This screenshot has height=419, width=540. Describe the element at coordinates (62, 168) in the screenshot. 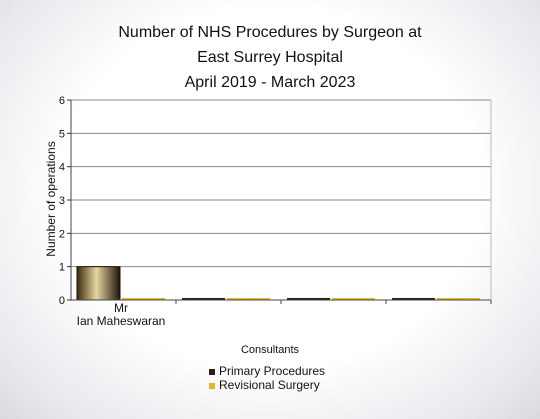

I see `y-tick-label: 4` at that location.